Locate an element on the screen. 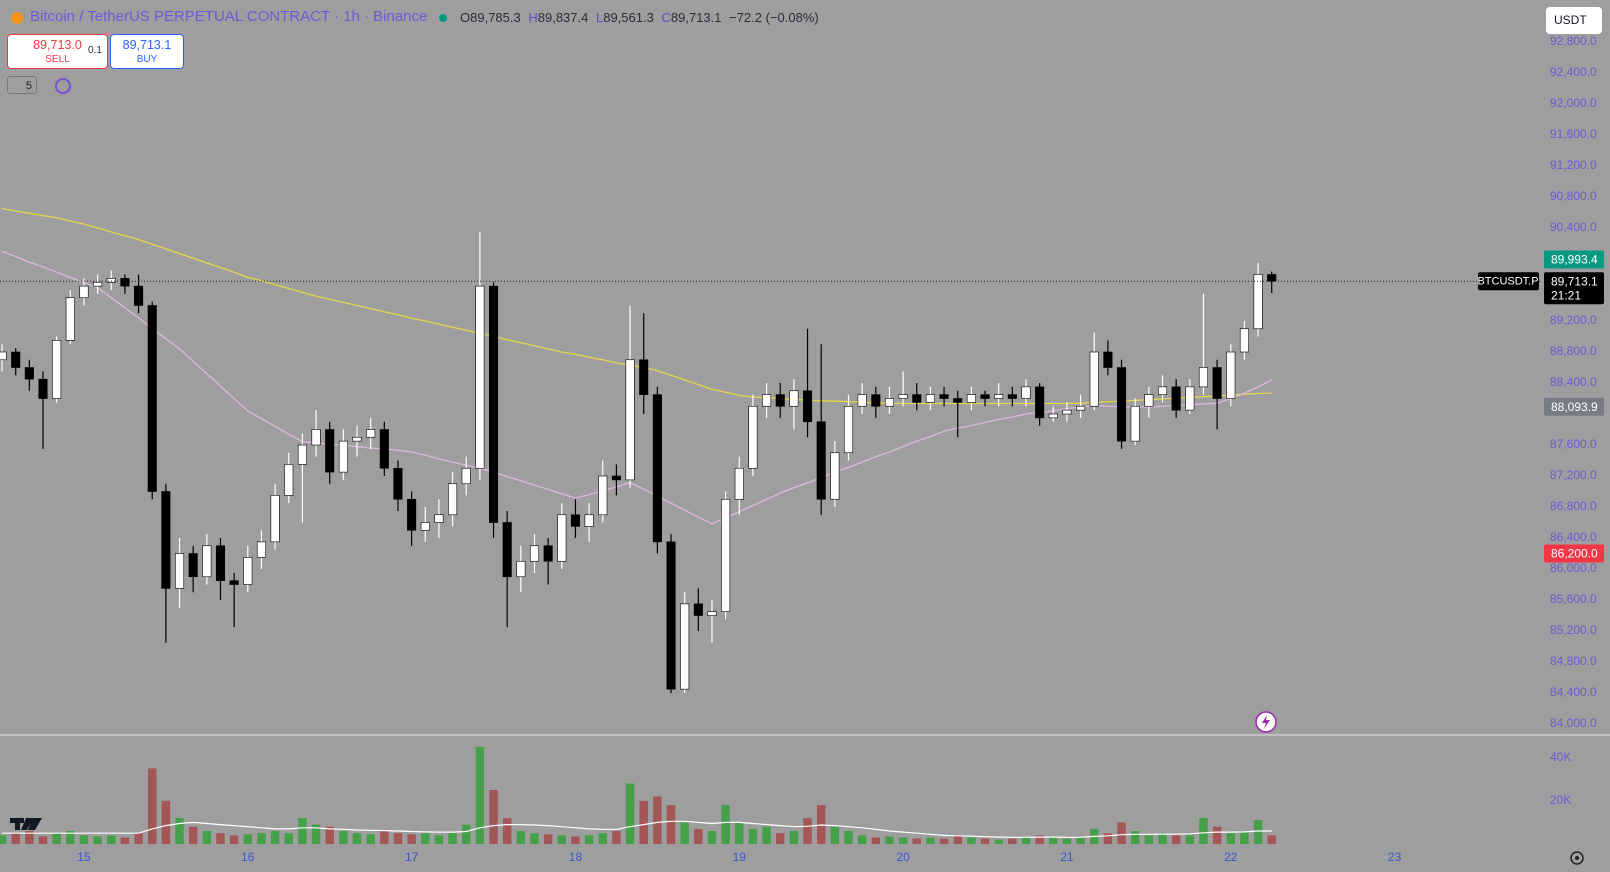 The height and width of the screenshot is (872, 1610). price-label: 86,200.0 is located at coordinates (1574, 554).